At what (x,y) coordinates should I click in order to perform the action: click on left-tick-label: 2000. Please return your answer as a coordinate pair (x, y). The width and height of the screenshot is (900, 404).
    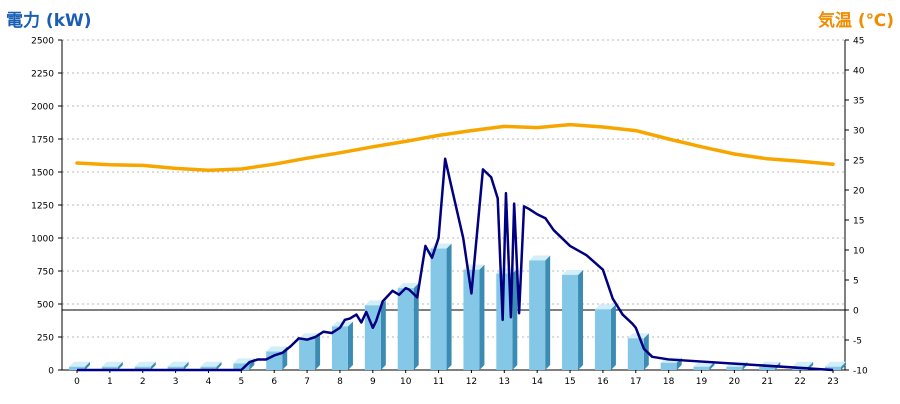
    Looking at the image, I should click on (42, 108).